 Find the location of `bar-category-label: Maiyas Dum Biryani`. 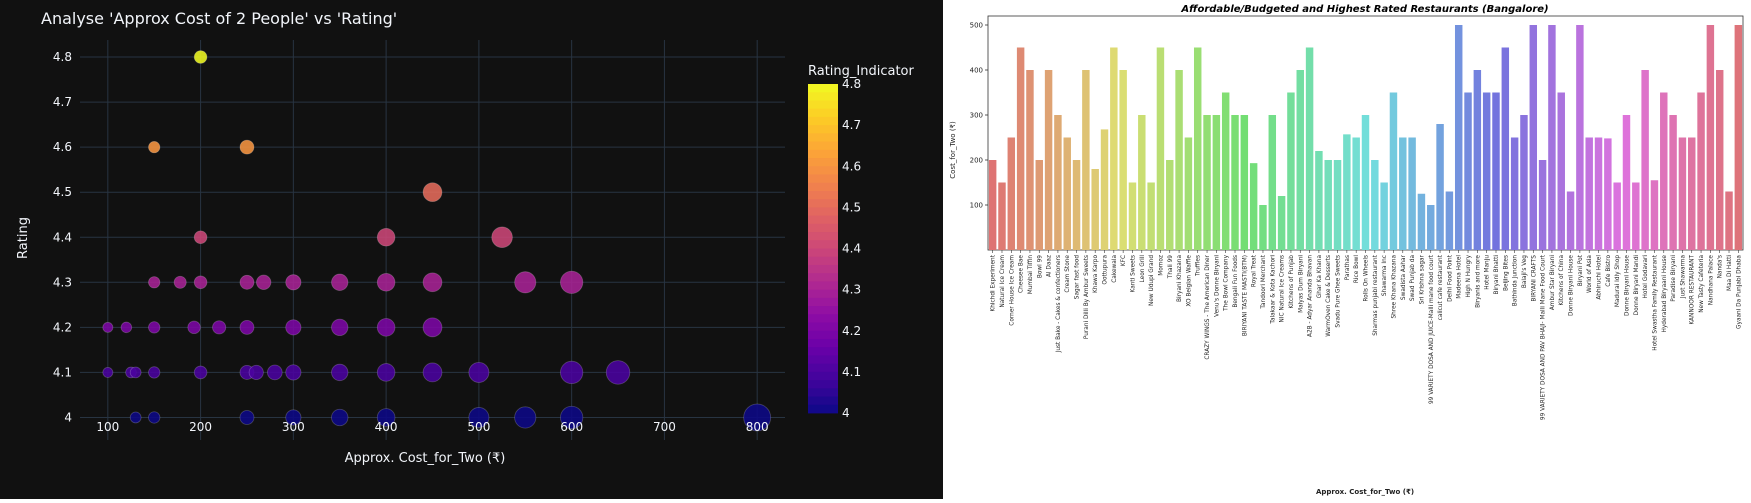

bar-category-label: Maiyas Dum Biryani is located at coordinates (1301, 284).